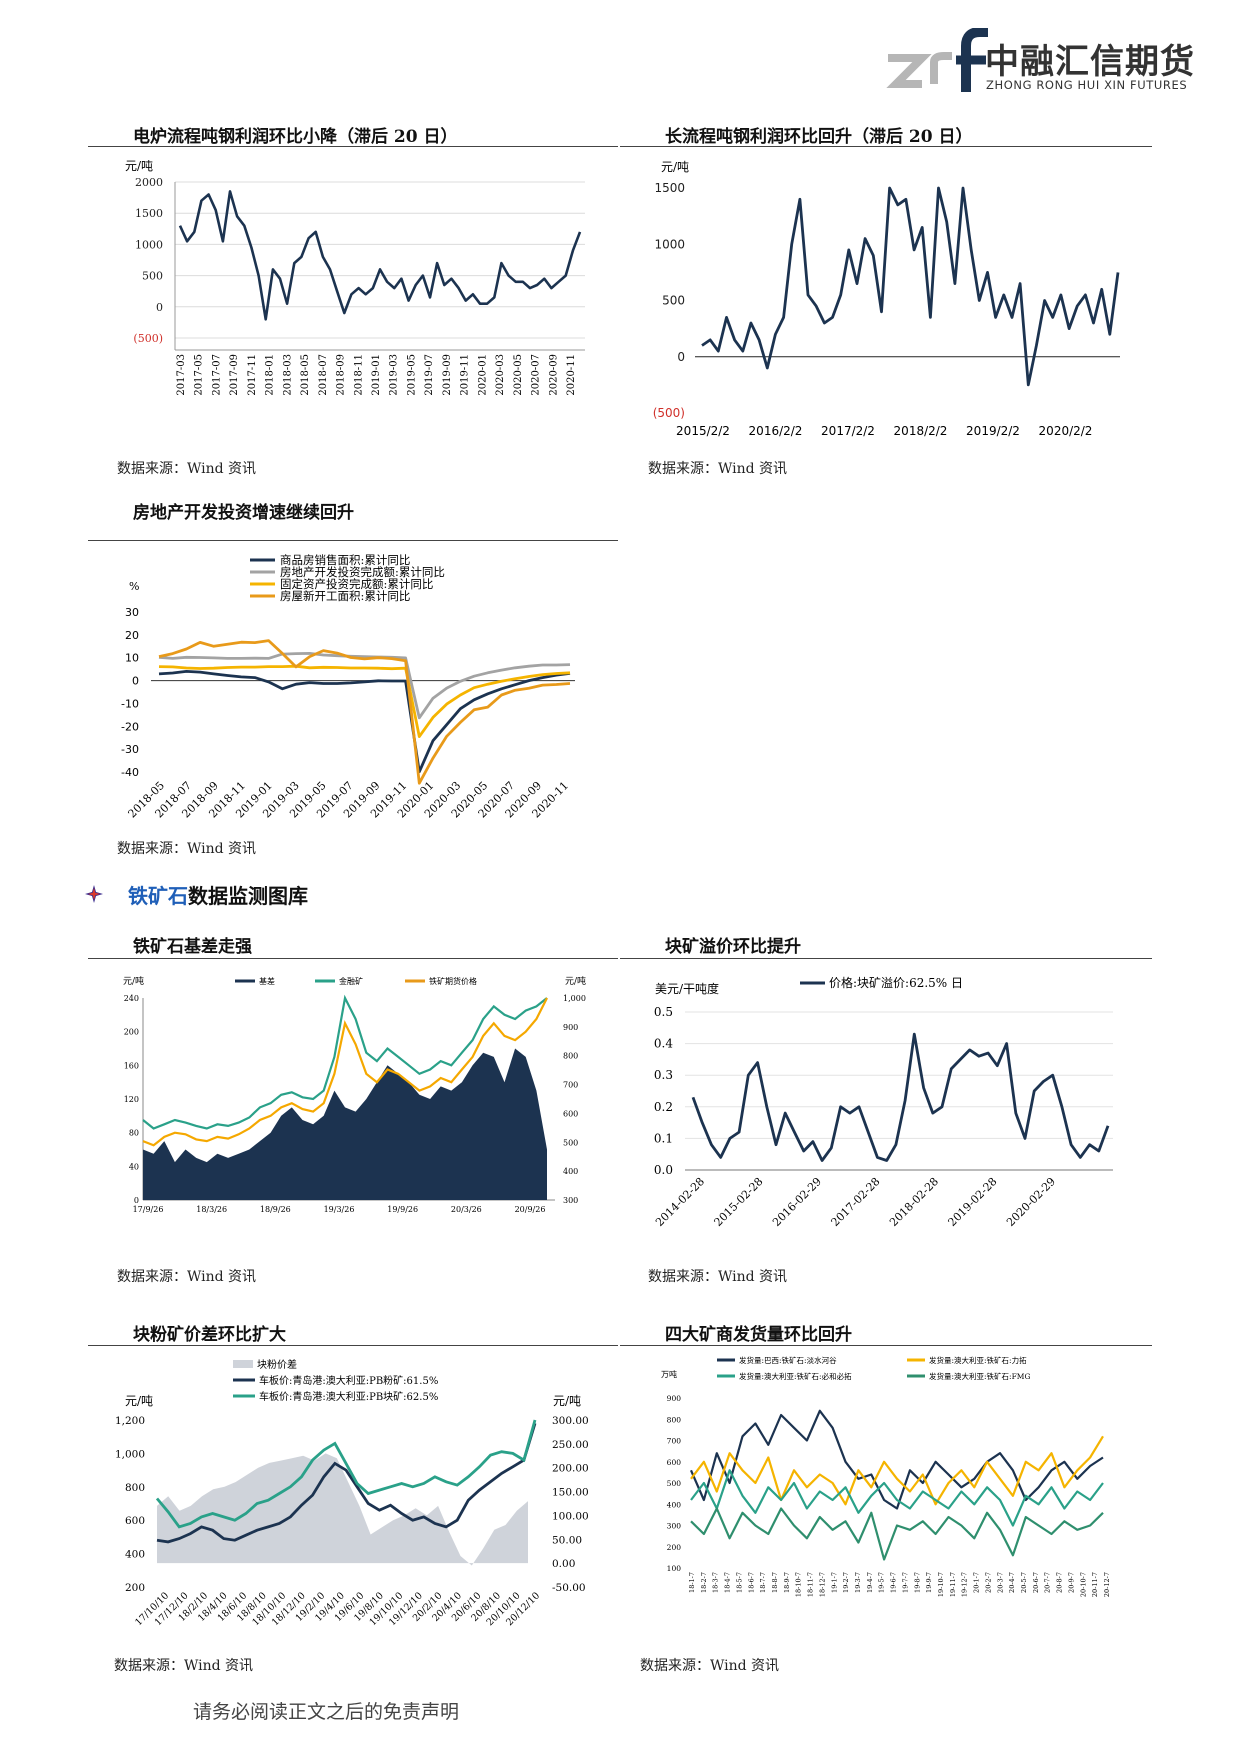 This screenshot has height=1754, width=1240. I want to click on chart-title-realestate: 房地产开发投资增速继续回升, so click(243, 513).